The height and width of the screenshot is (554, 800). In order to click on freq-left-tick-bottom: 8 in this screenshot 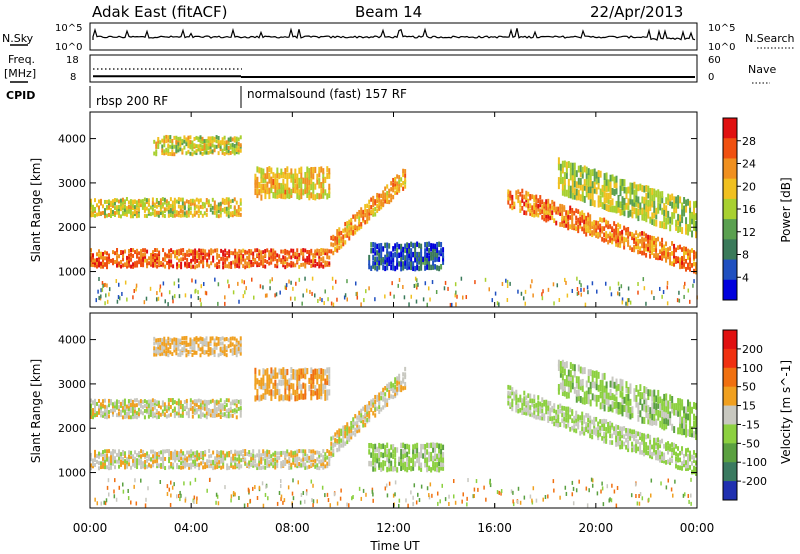, I will do `click(73, 77)`.